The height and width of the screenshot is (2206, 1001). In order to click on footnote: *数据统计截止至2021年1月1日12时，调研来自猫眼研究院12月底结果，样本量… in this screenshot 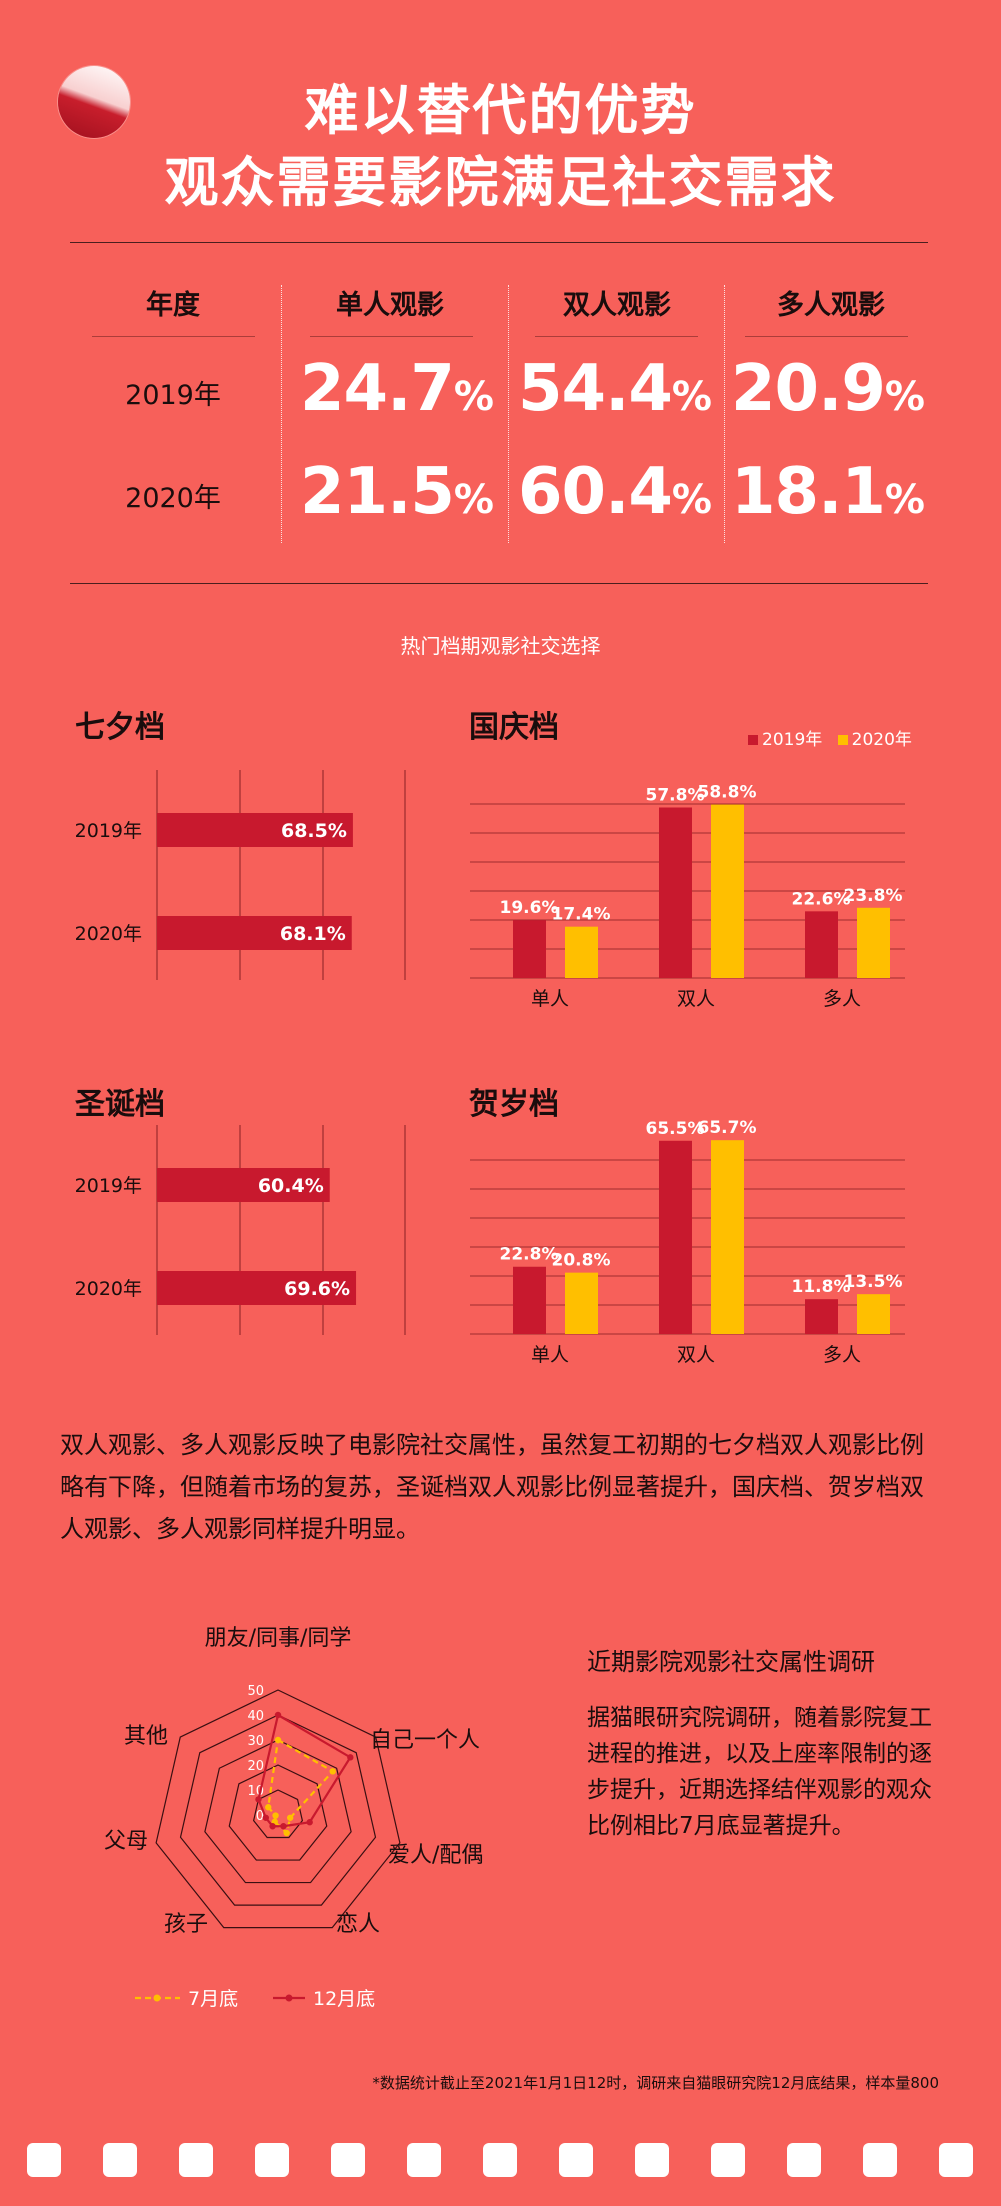, I will do `click(655, 2083)`.